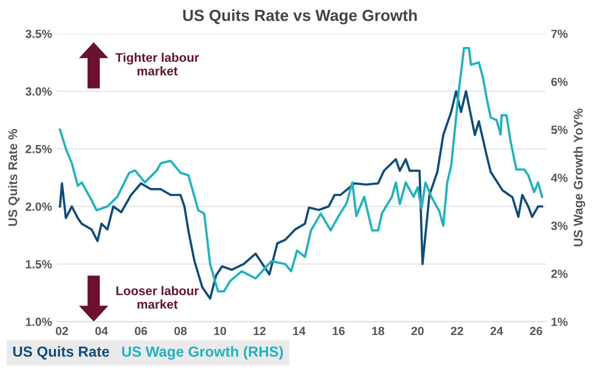 Image resolution: width=600 pixels, height=374 pixels. What do you see at coordinates (14, 177) in the screenshot?
I see `y-axis-title: US Quits Rate %` at bounding box center [14, 177].